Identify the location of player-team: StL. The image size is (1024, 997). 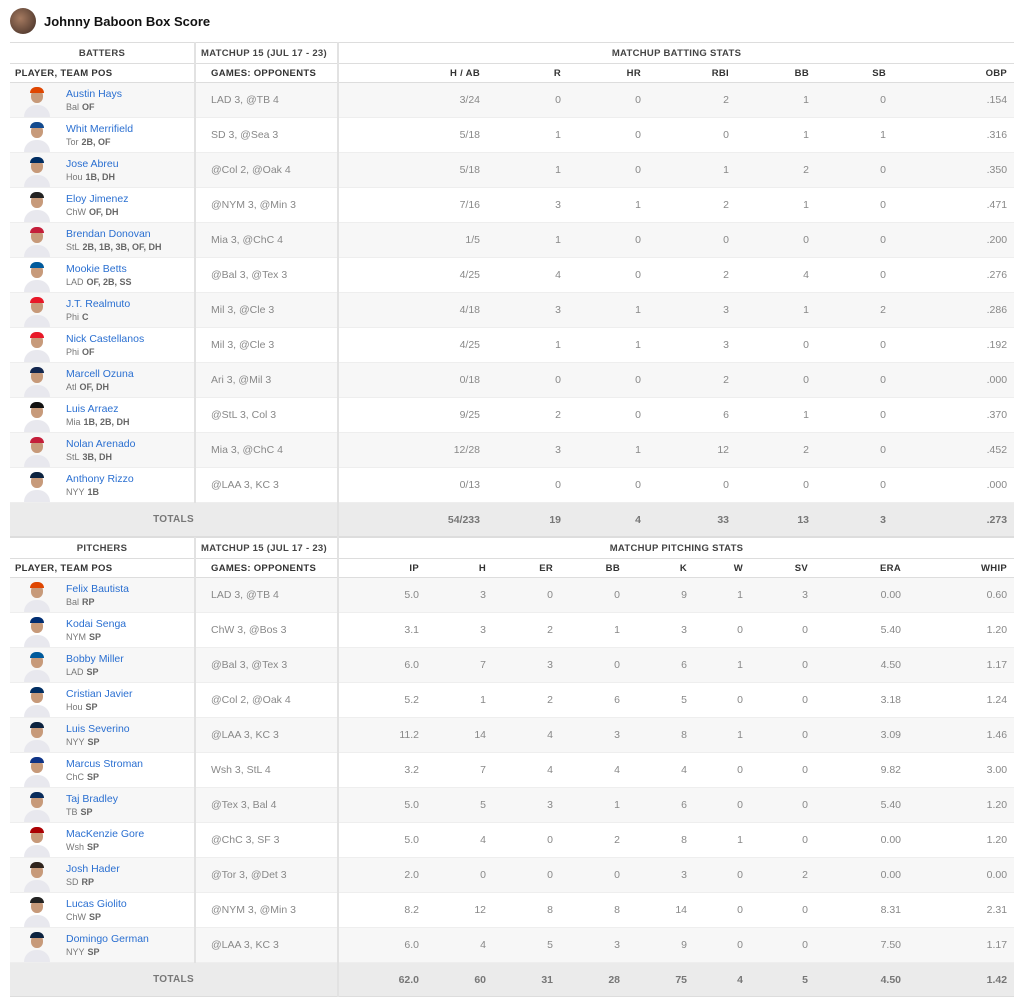
(73, 247).